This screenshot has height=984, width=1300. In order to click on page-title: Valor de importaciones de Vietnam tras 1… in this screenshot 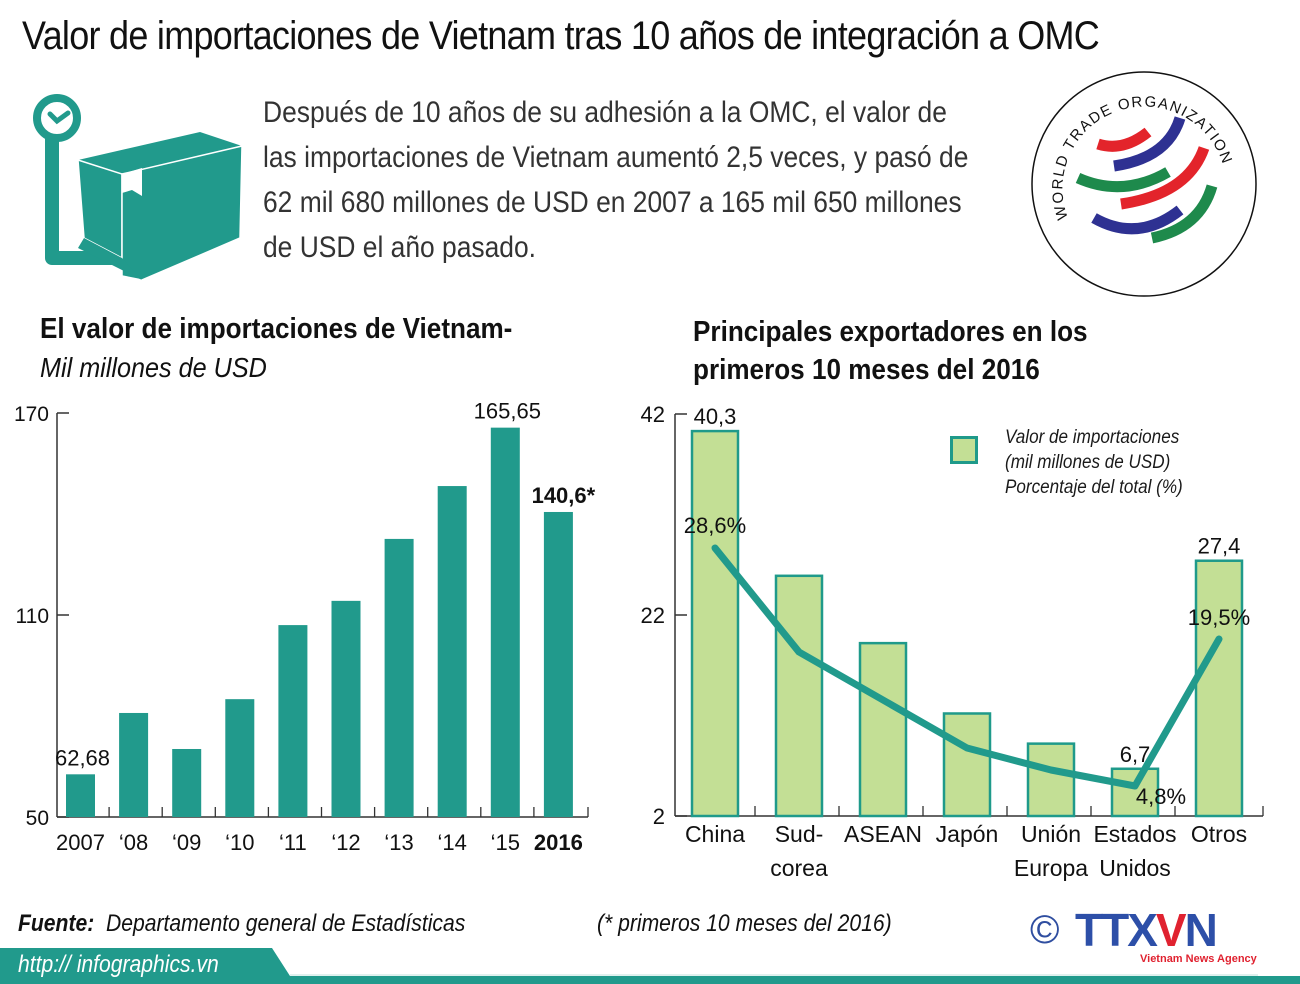, I will do `click(561, 36)`.